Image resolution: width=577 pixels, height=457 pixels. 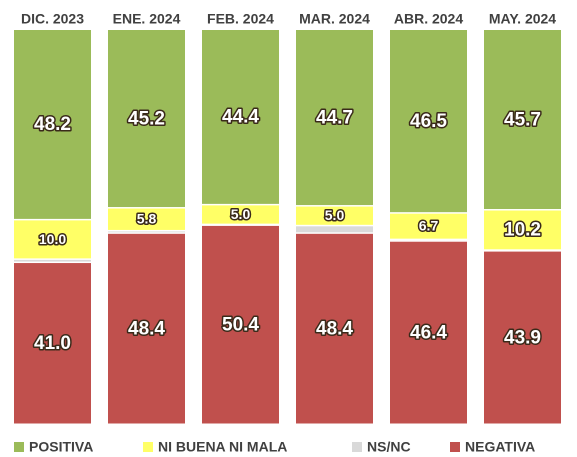 What do you see at coordinates (147, 19) in the screenshot?
I see `x-tick-label: ENE. 2024` at bounding box center [147, 19].